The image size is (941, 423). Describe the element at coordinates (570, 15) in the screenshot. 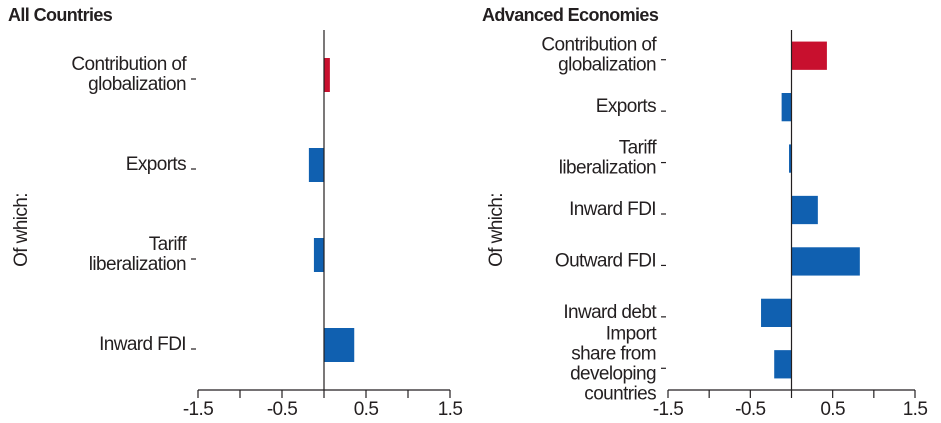

I see `chart-title: Advanced Economies` at that location.